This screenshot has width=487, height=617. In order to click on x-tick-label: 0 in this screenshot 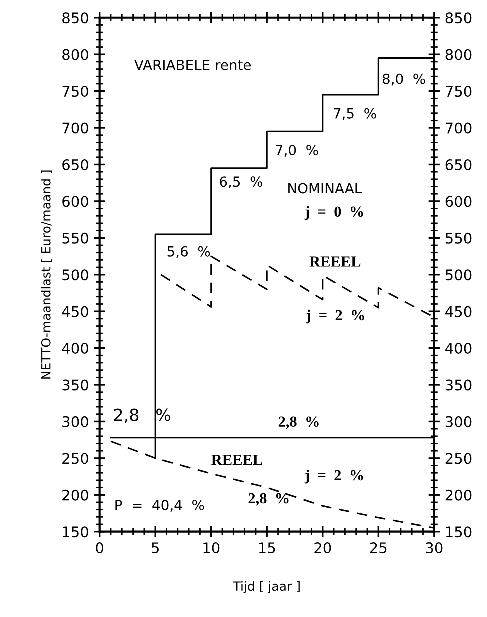, I will do `click(100, 548)`.